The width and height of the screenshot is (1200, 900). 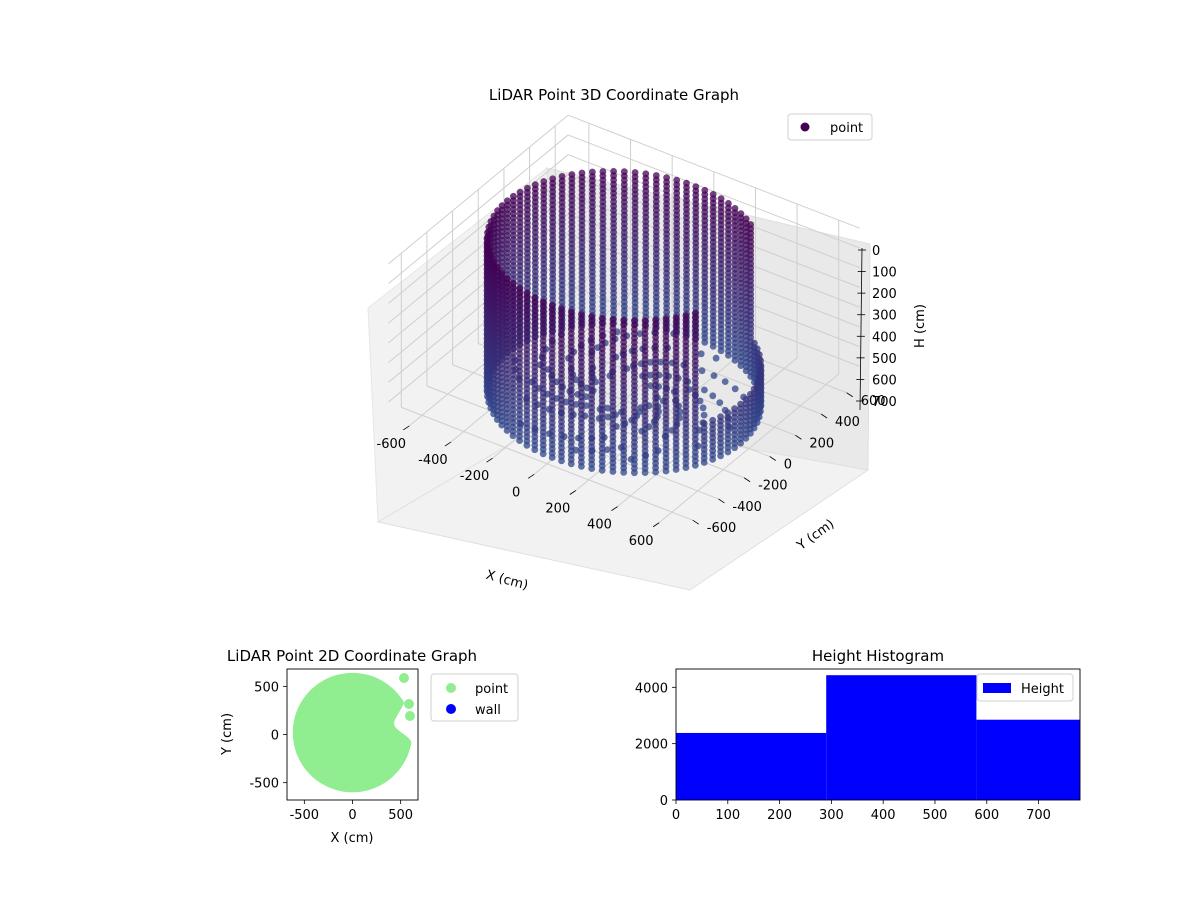 I want to click on legend-3d-marker, so click(x=805, y=127).